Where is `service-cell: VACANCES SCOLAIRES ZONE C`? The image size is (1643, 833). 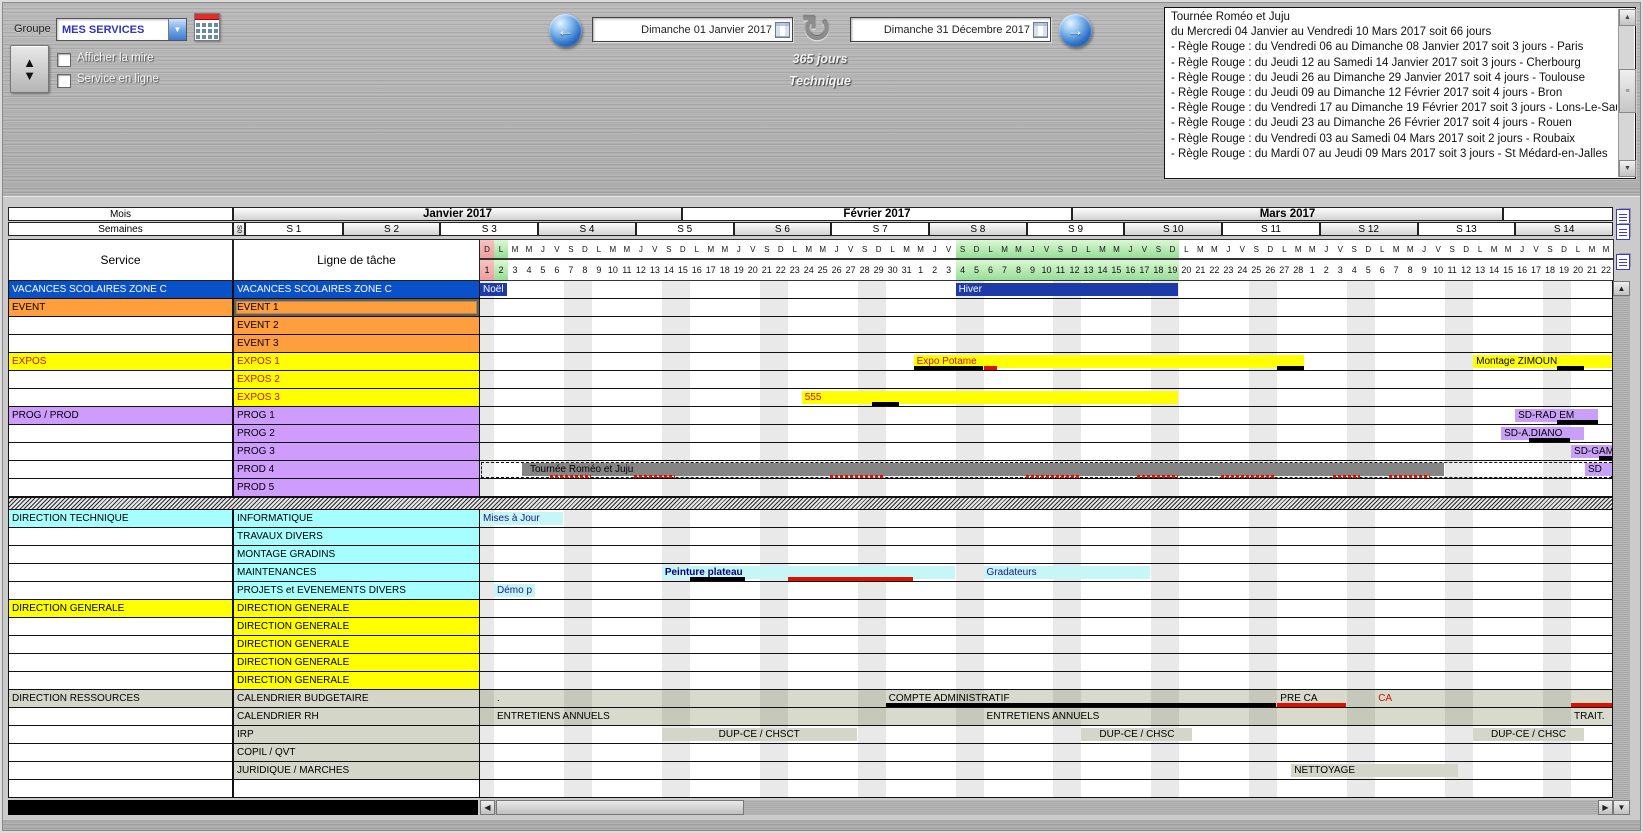 service-cell: VACANCES SCOLAIRES ZONE C is located at coordinates (120, 290).